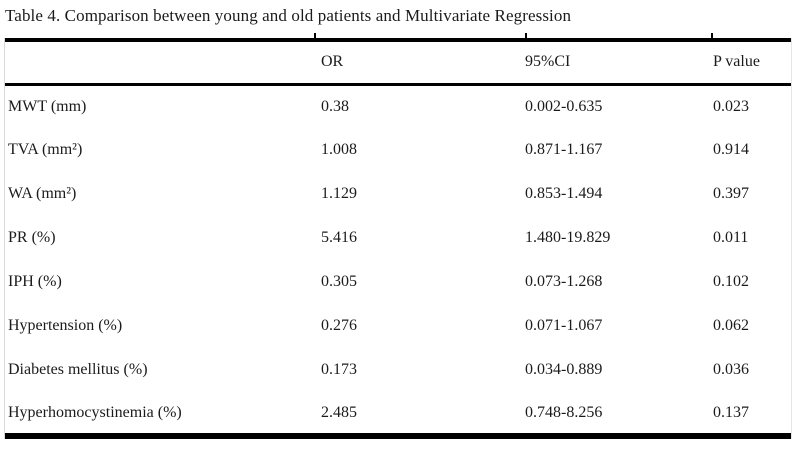  I want to click on ci-value: 0.034-0.889, so click(564, 369).